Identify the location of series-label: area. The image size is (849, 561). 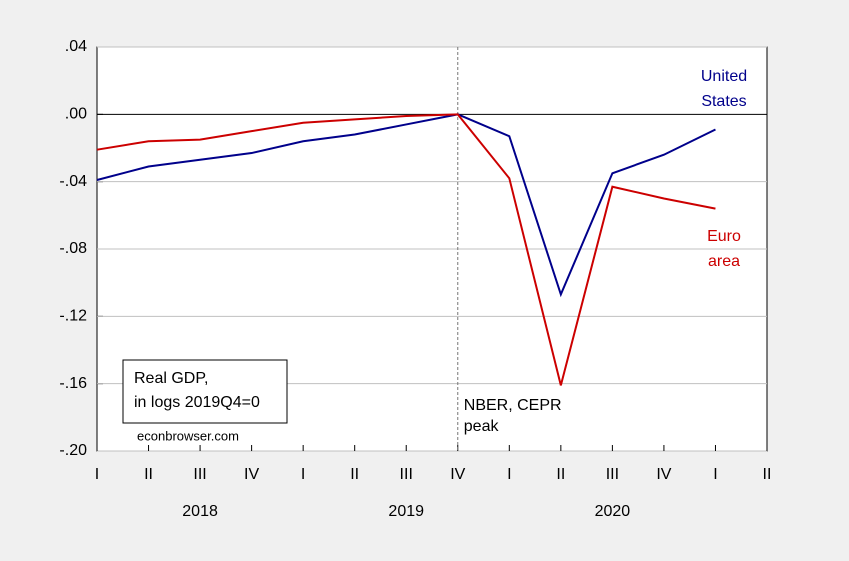
(724, 261).